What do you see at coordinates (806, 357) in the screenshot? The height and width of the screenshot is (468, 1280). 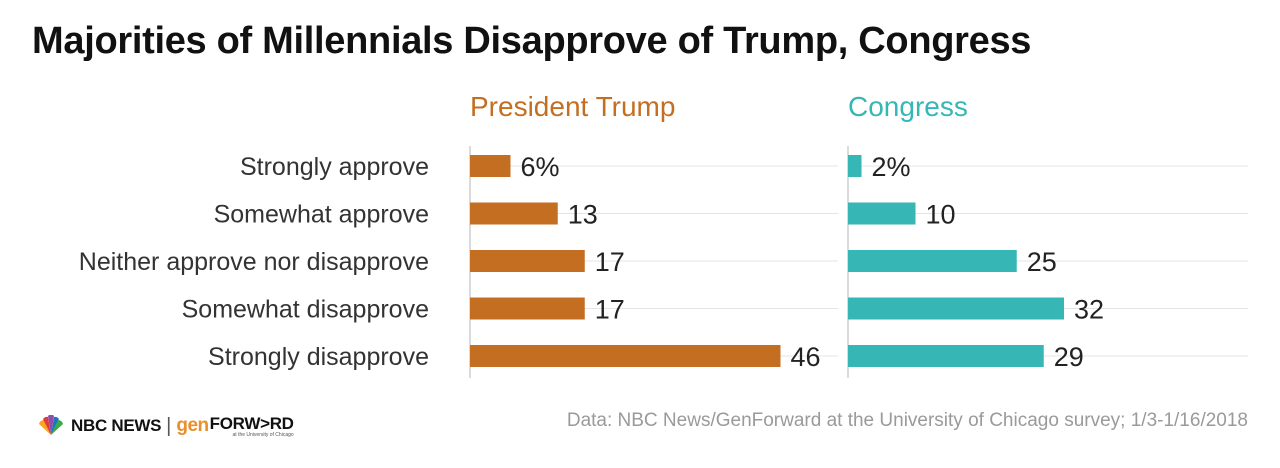 I see `data-label-president-trump-strongly-disapprove: 46` at bounding box center [806, 357].